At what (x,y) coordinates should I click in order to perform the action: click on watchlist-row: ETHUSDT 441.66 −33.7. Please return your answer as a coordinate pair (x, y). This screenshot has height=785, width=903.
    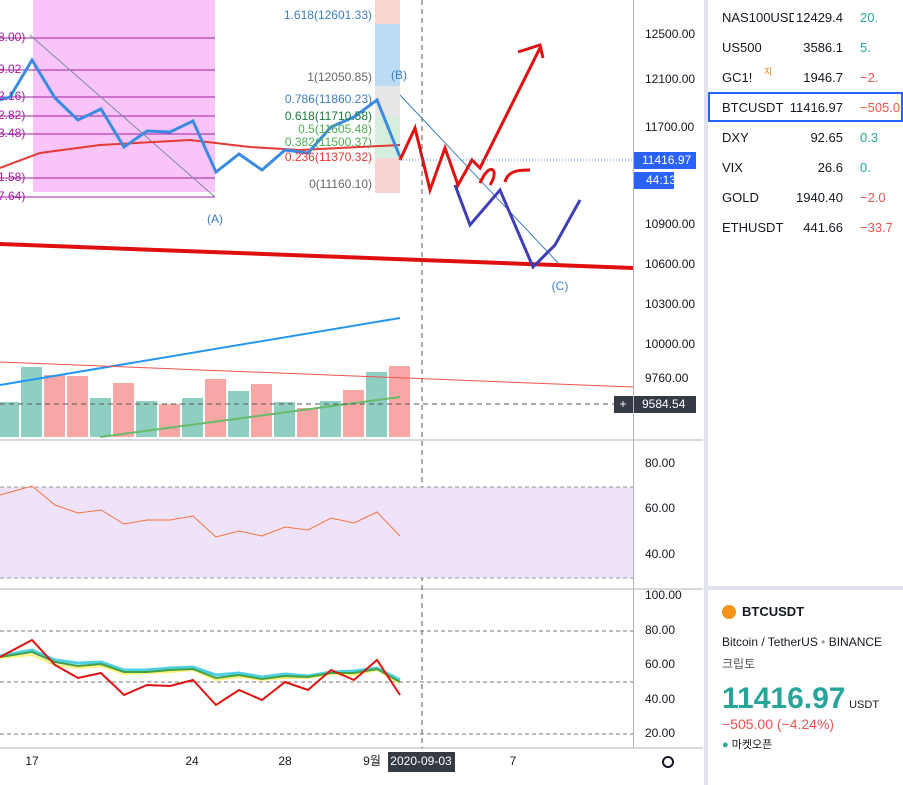
    Looking at the image, I should click on (805, 227).